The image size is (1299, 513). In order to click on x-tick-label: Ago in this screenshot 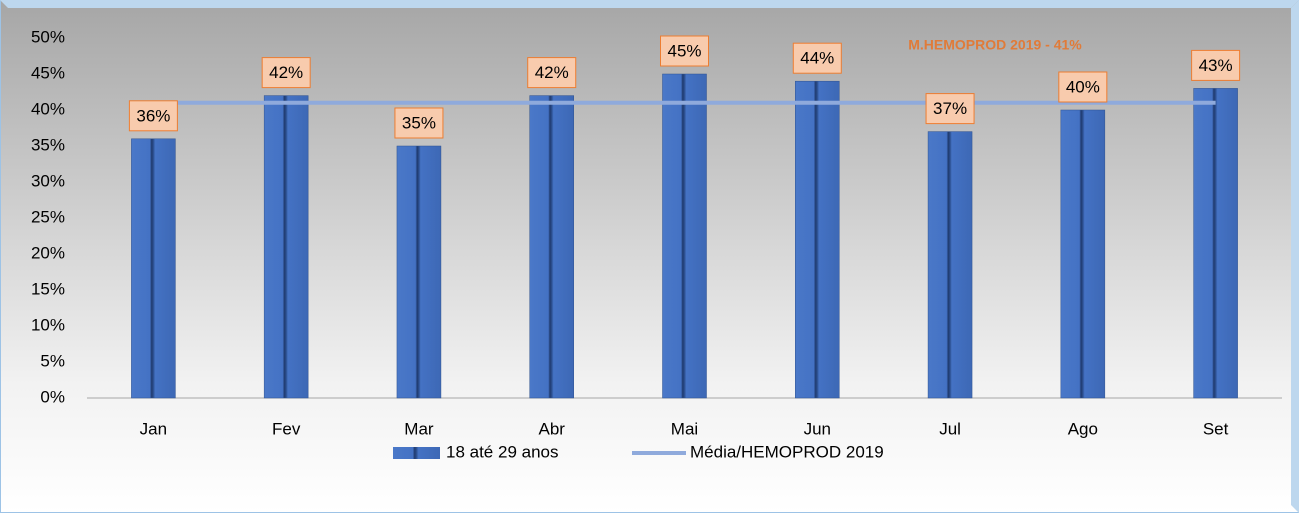, I will do `click(1083, 428)`.